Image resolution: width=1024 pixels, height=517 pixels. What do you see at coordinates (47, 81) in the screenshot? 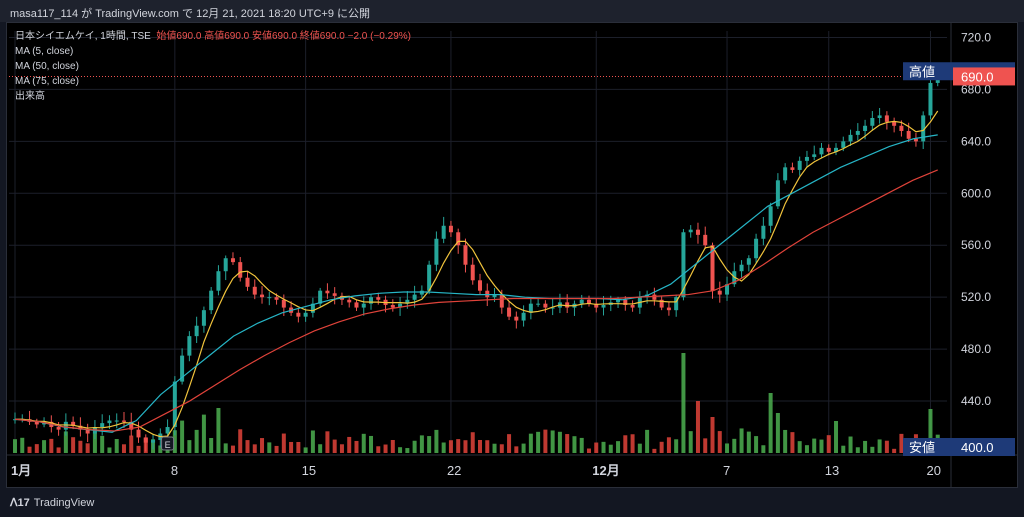
I see `legend-ma75: MA (75, close)` at bounding box center [47, 81].